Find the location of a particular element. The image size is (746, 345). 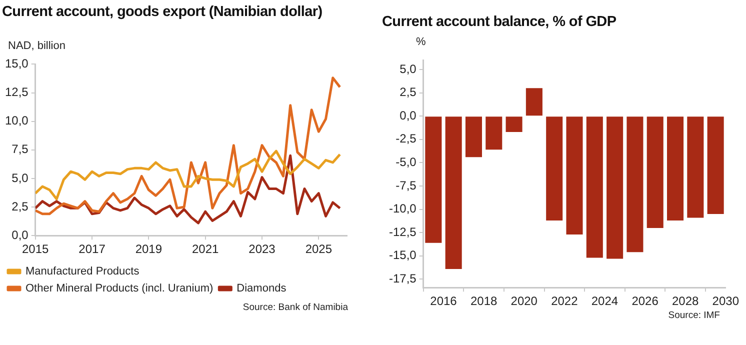

x-tick-label: 2020 is located at coordinates (524, 301).